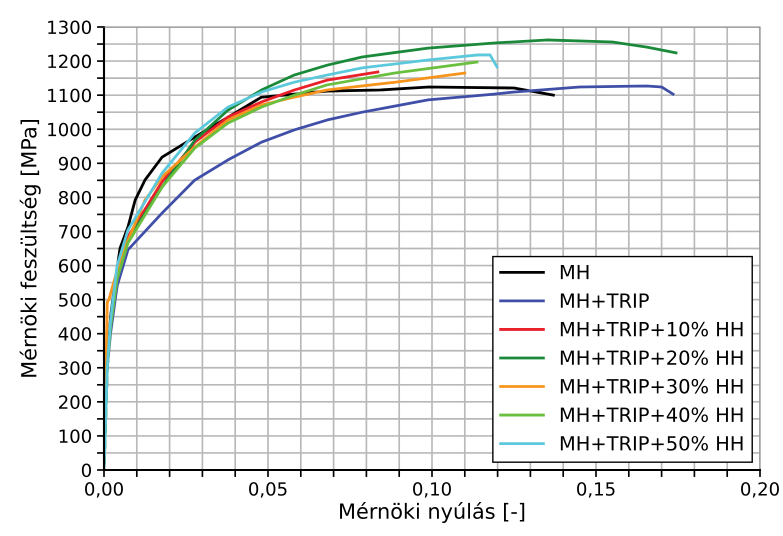  I want to click on legend-label: MH+TRIP+50% HH, so click(651, 443).